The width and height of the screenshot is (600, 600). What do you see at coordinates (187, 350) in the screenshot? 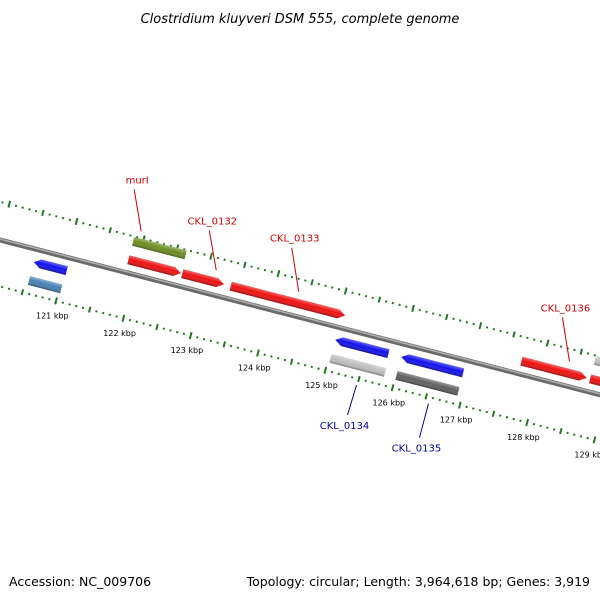
I see `kbp-tick-label: 123 kbp` at bounding box center [187, 350].